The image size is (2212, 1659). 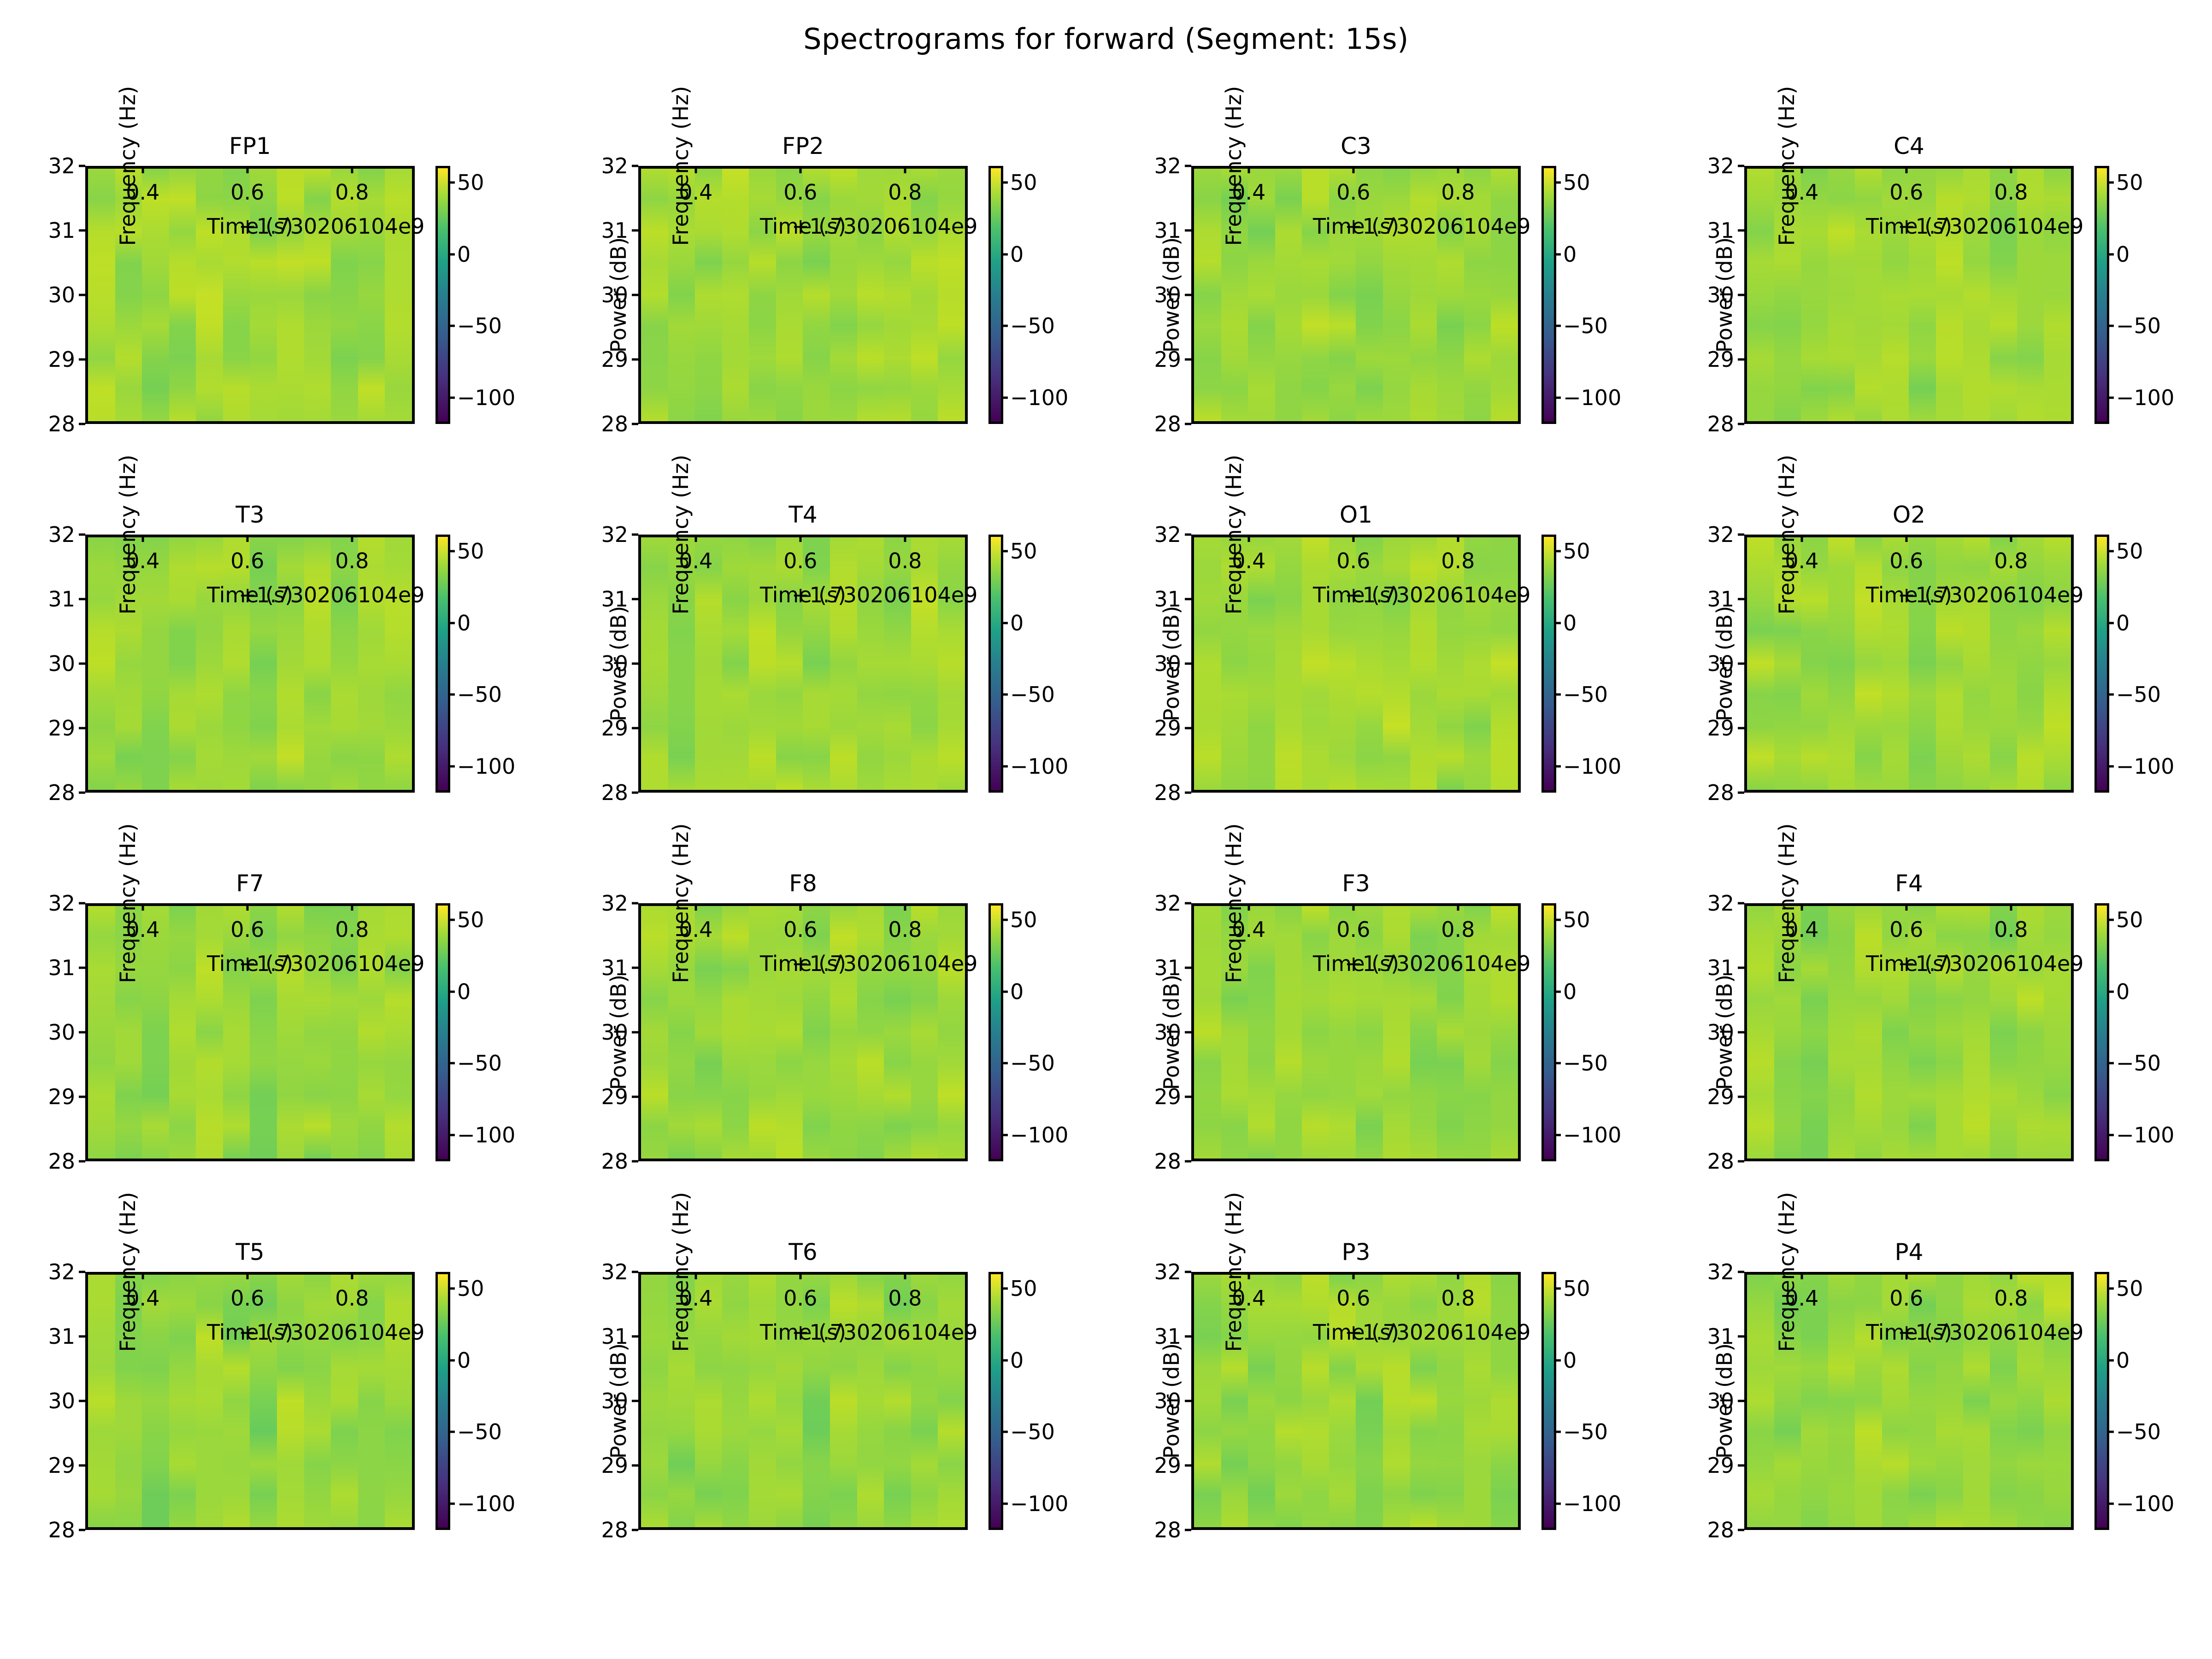 What do you see at coordinates (1356, 514) in the screenshot?
I see `subplot-title: O1` at bounding box center [1356, 514].